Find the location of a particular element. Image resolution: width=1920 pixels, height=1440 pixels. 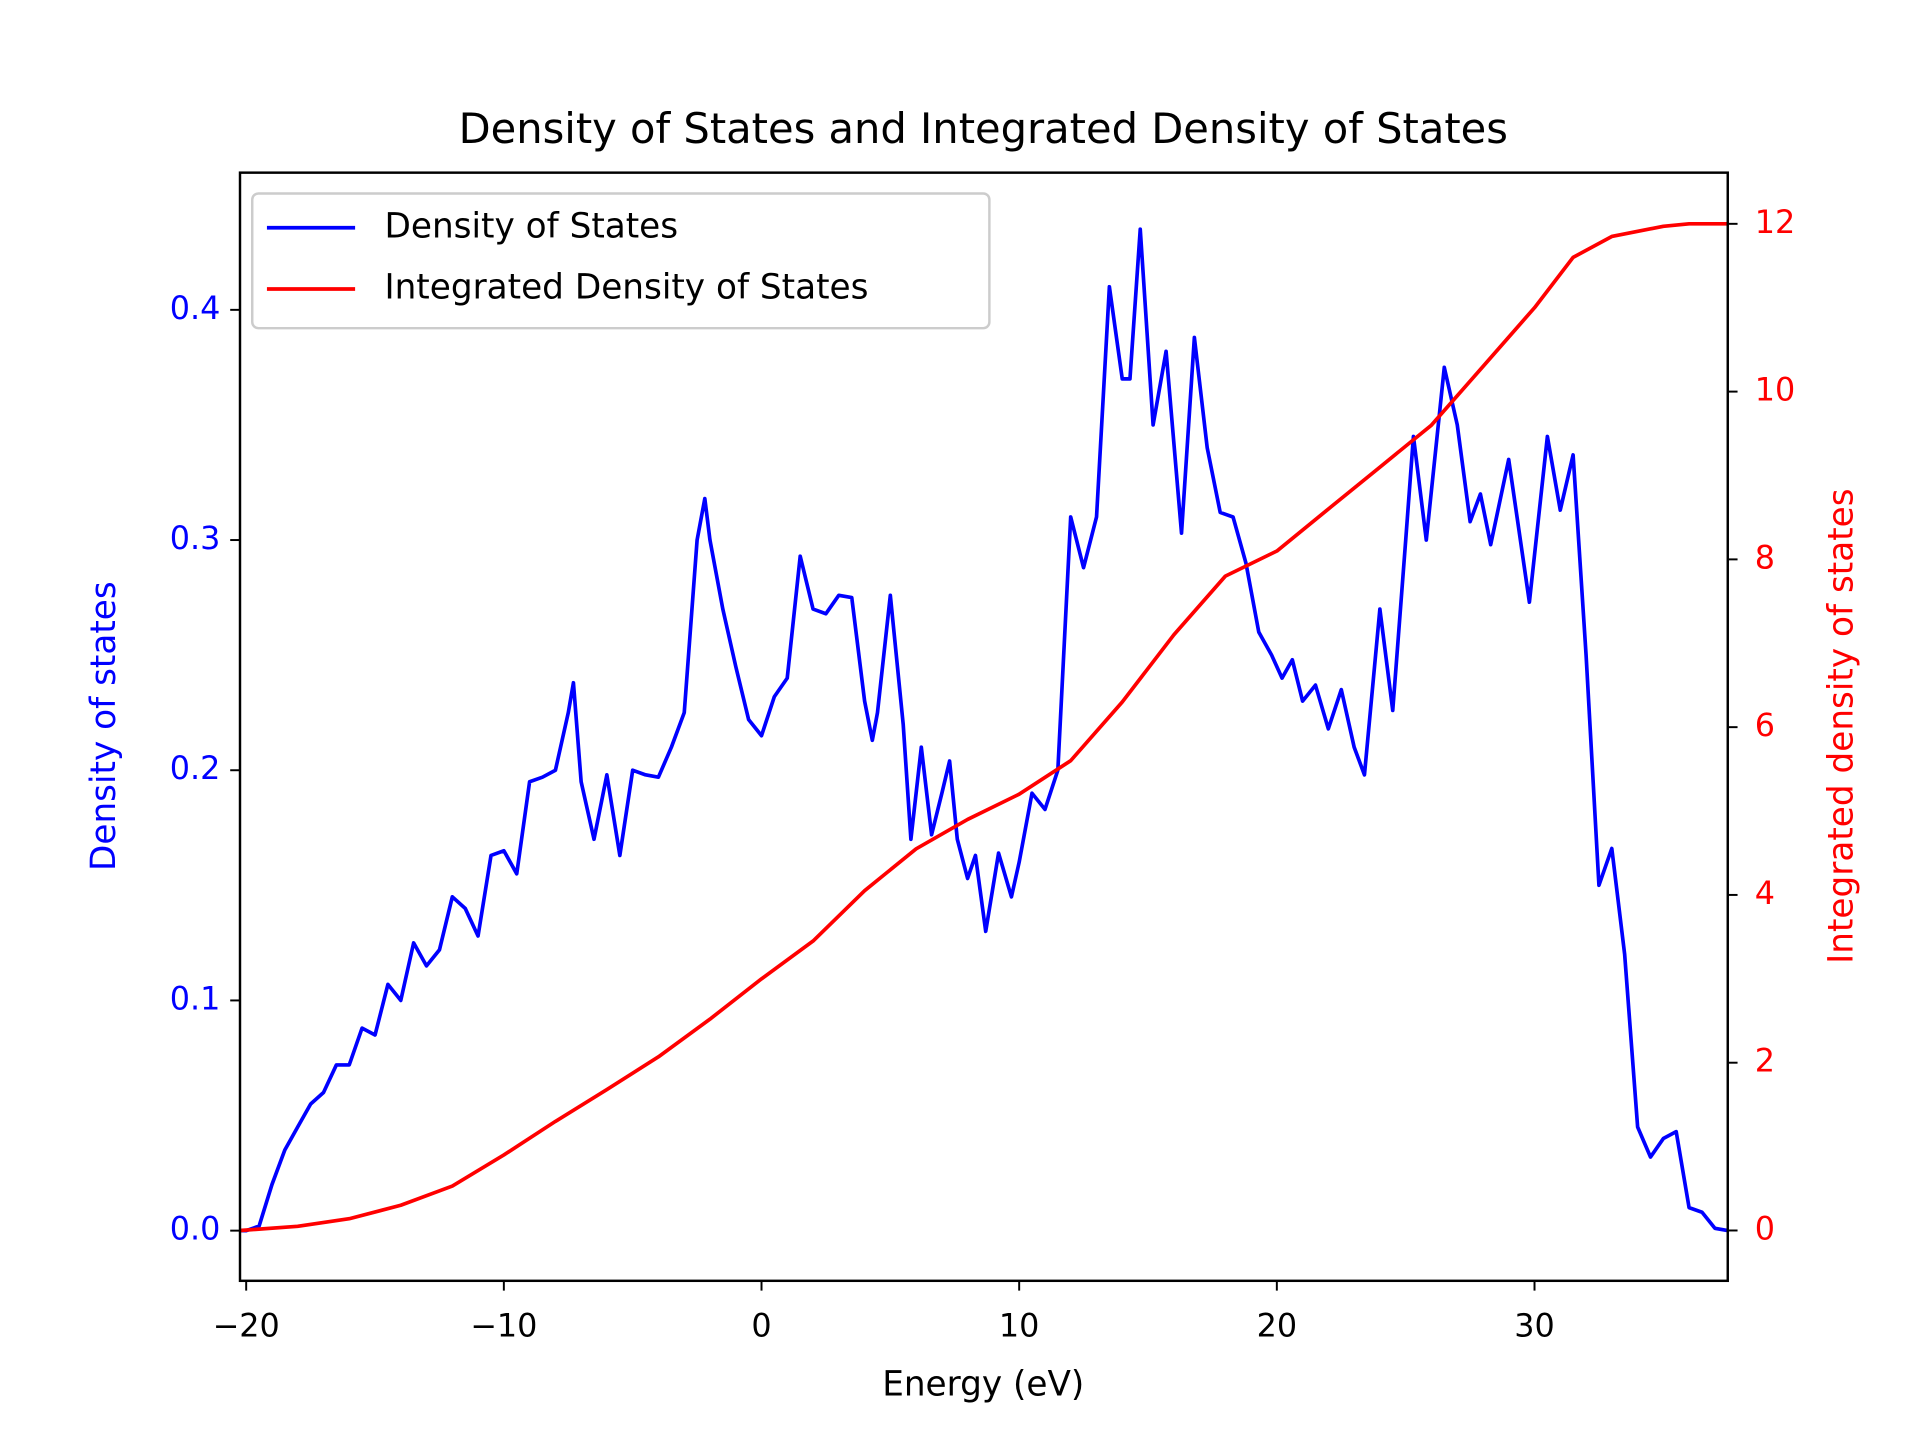

y-tick-label: 0.3 is located at coordinates (195, 538).